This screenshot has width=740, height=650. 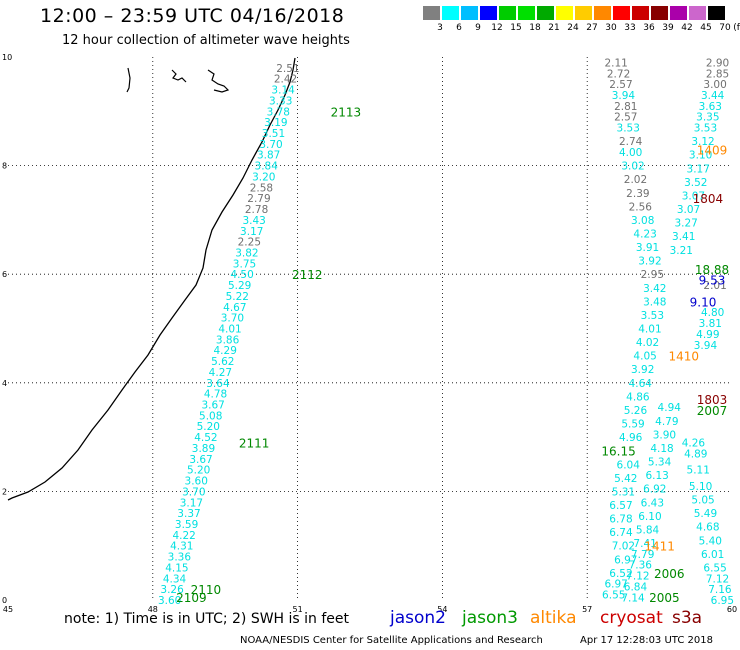 What do you see at coordinates (631, 618) in the screenshot?
I see `legend-cryosat: cryosat` at bounding box center [631, 618].